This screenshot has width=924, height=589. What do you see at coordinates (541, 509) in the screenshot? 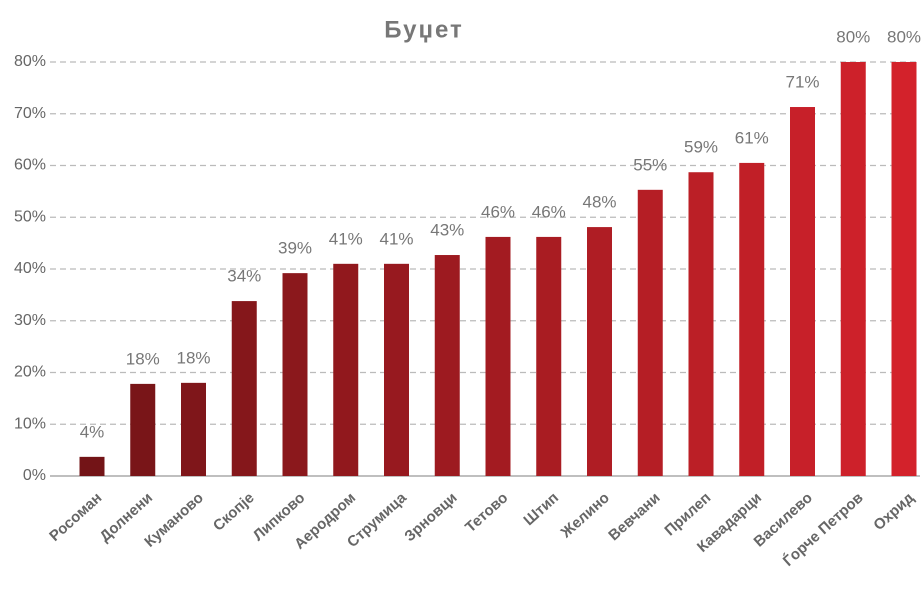
I see `x-tick-label: Штип` at bounding box center [541, 509].